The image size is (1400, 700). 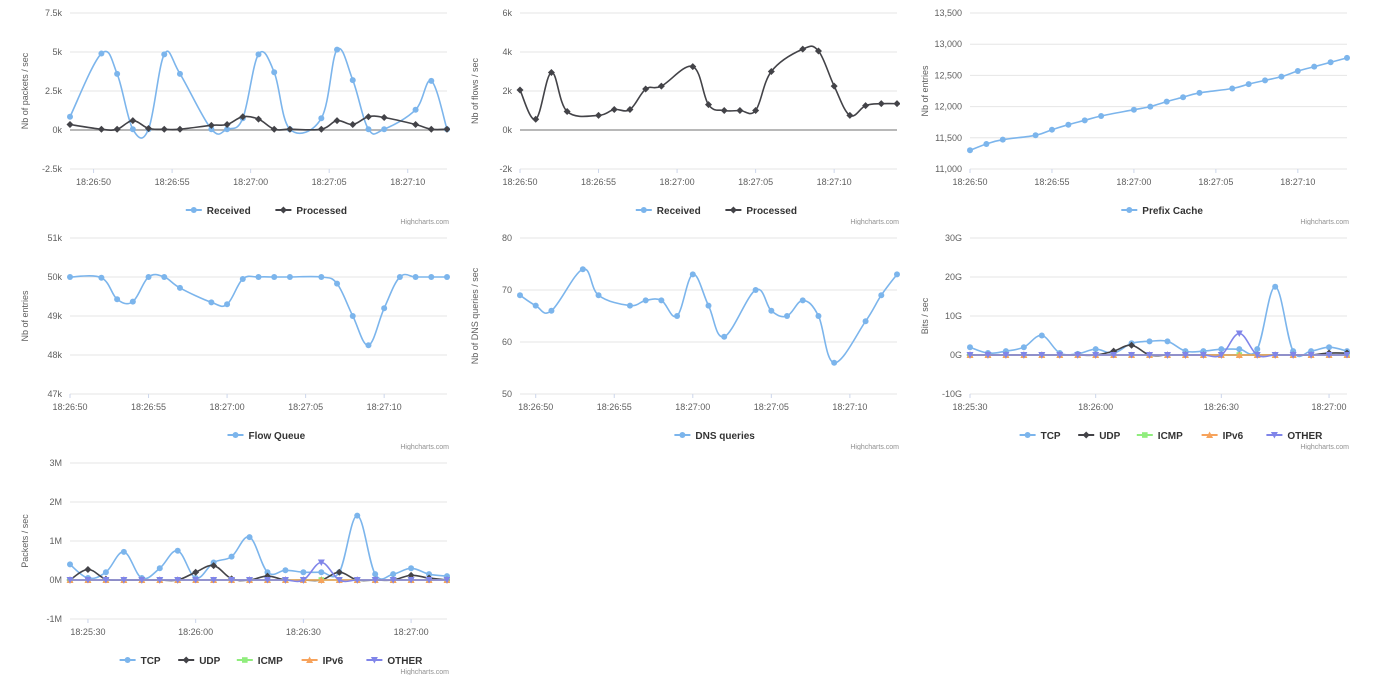 What do you see at coordinates (229, 211) in the screenshot?
I see `legend-label: Received` at bounding box center [229, 211].